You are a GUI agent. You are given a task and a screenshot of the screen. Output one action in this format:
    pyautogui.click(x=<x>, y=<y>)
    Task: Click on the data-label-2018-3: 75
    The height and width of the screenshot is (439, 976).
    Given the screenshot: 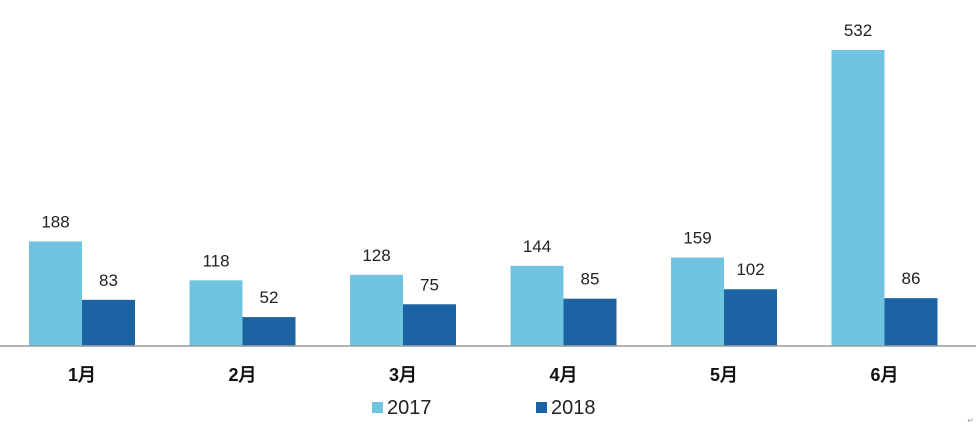 What is the action you would take?
    pyautogui.click(x=429, y=284)
    